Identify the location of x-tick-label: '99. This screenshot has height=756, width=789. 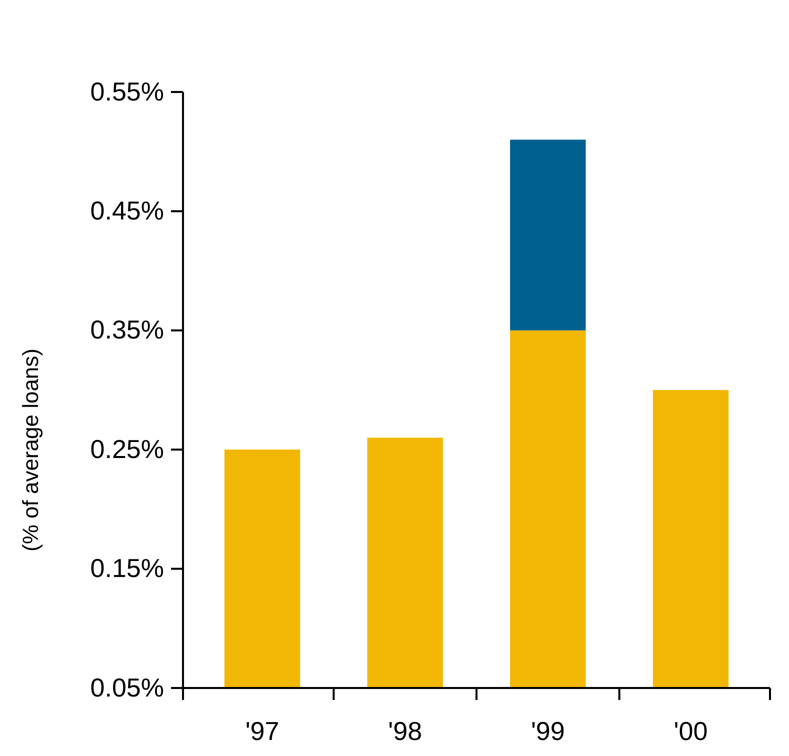
(547, 731).